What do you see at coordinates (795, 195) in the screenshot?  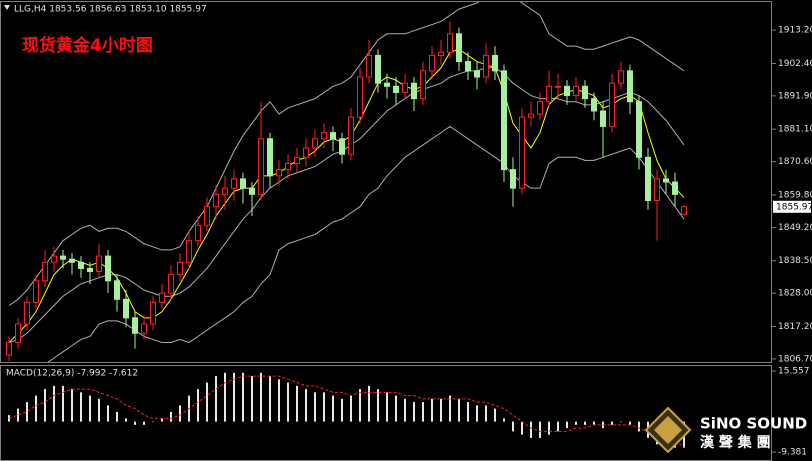 I see `y-tick-label: 1859.80` at bounding box center [795, 195].